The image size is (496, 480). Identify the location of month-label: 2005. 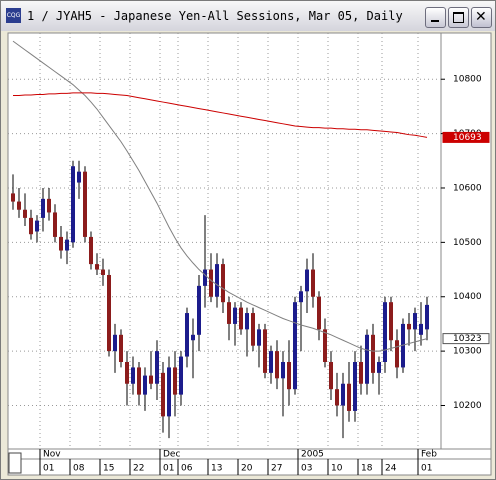
(312, 455).